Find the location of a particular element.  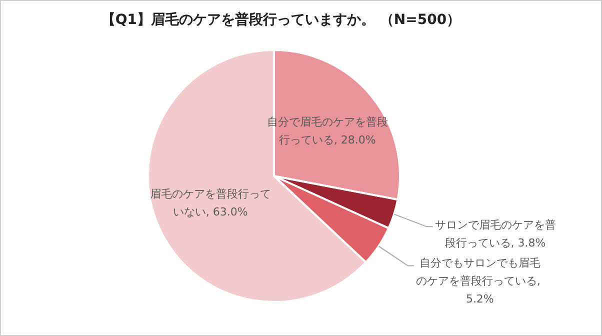

slice-label: 自分で眉毛のケアを普段行っている, 28.0% is located at coordinates (327, 131).